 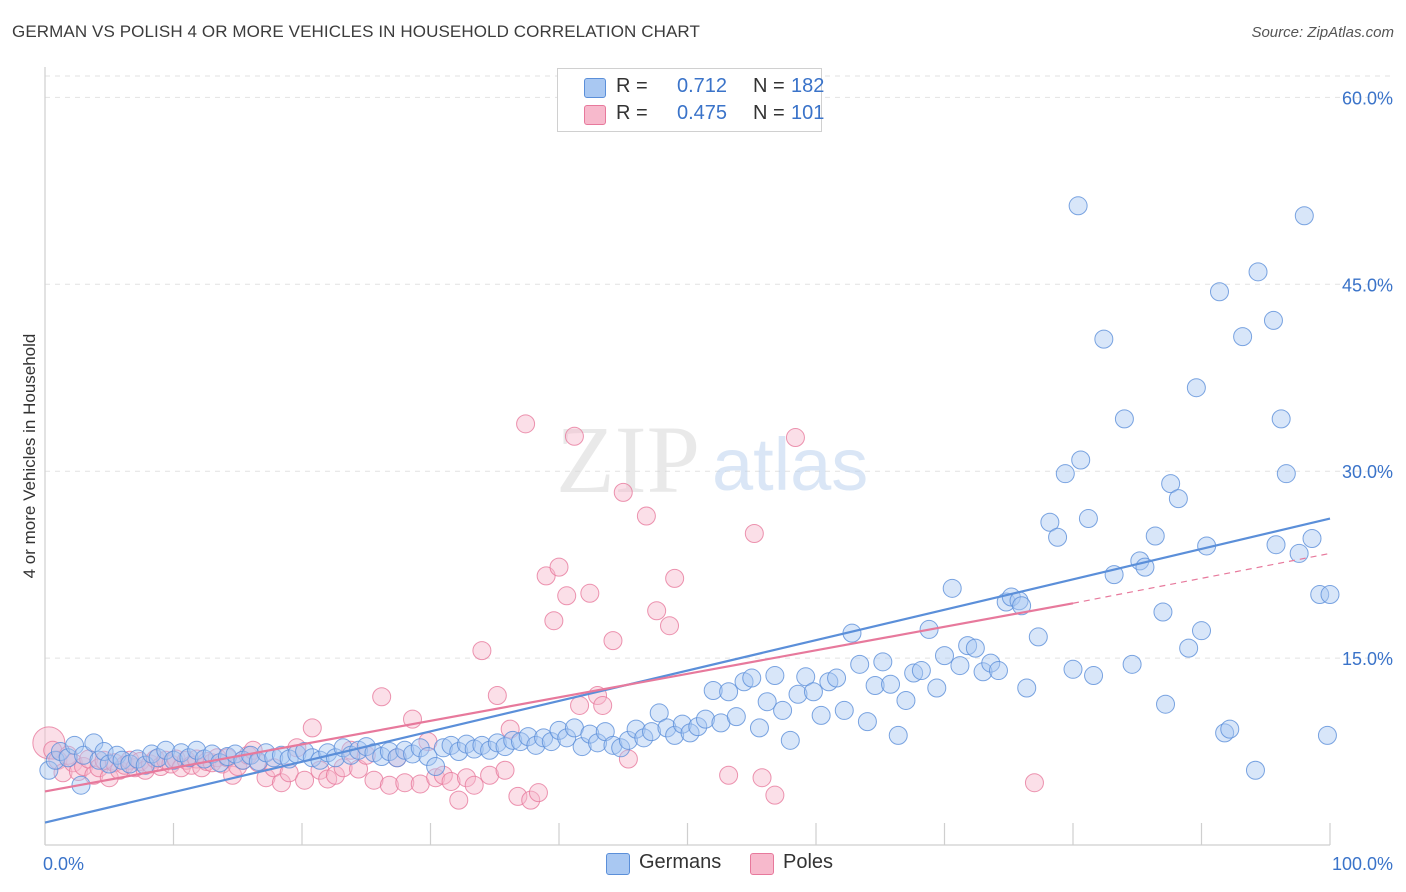 What do you see at coordinates (808, 113) in the screenshot?
I see `n-value: 101` at bounding box center [808, 113].